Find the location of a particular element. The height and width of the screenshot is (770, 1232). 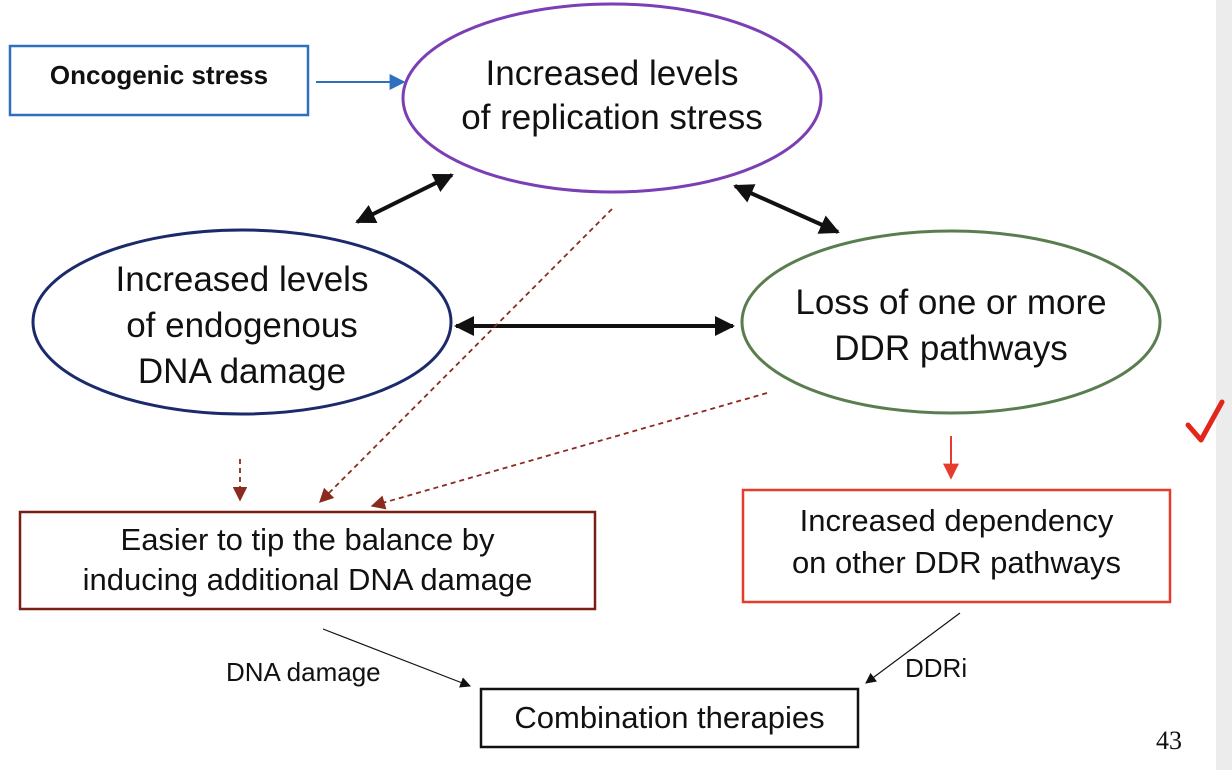

replication-endogenous-arrow is located at coordinates (404, 198).